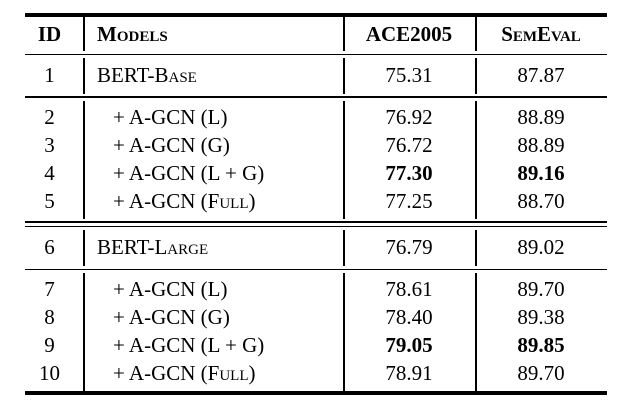  I want to click on table-row: 6 BERT-Large 76.79 89.02, so click(316, 248).